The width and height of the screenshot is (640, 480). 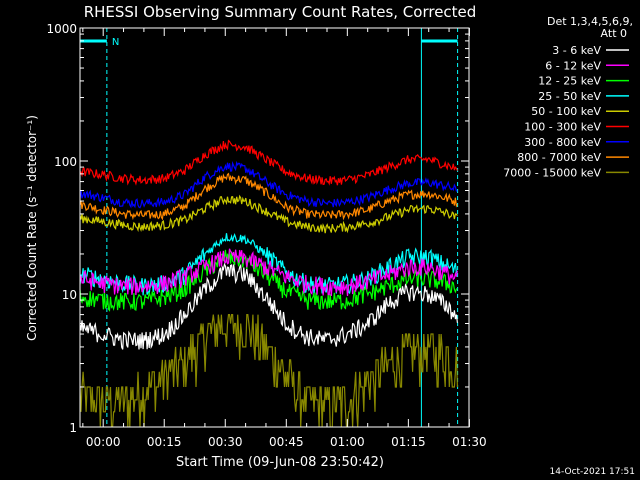 I want to click on y-tick-label: 10, so click(x=69, y=295).